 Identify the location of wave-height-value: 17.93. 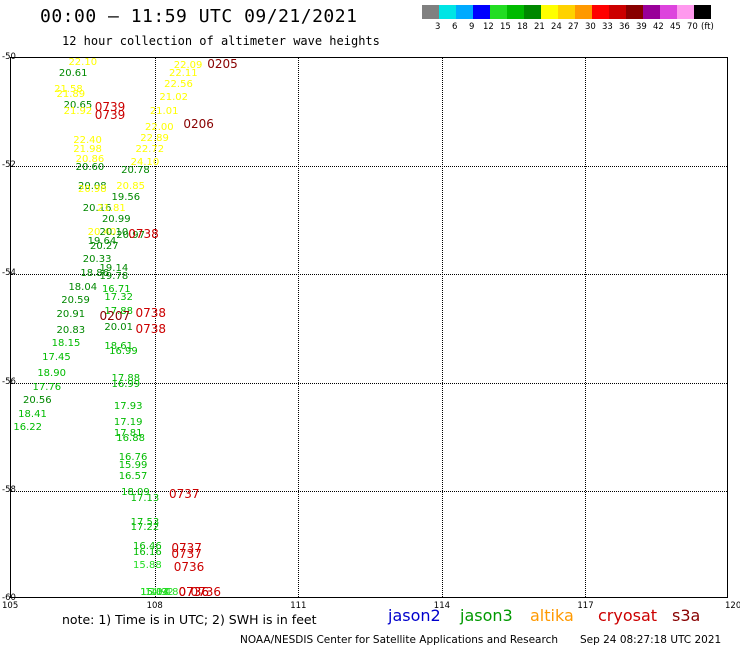
(128, 406).